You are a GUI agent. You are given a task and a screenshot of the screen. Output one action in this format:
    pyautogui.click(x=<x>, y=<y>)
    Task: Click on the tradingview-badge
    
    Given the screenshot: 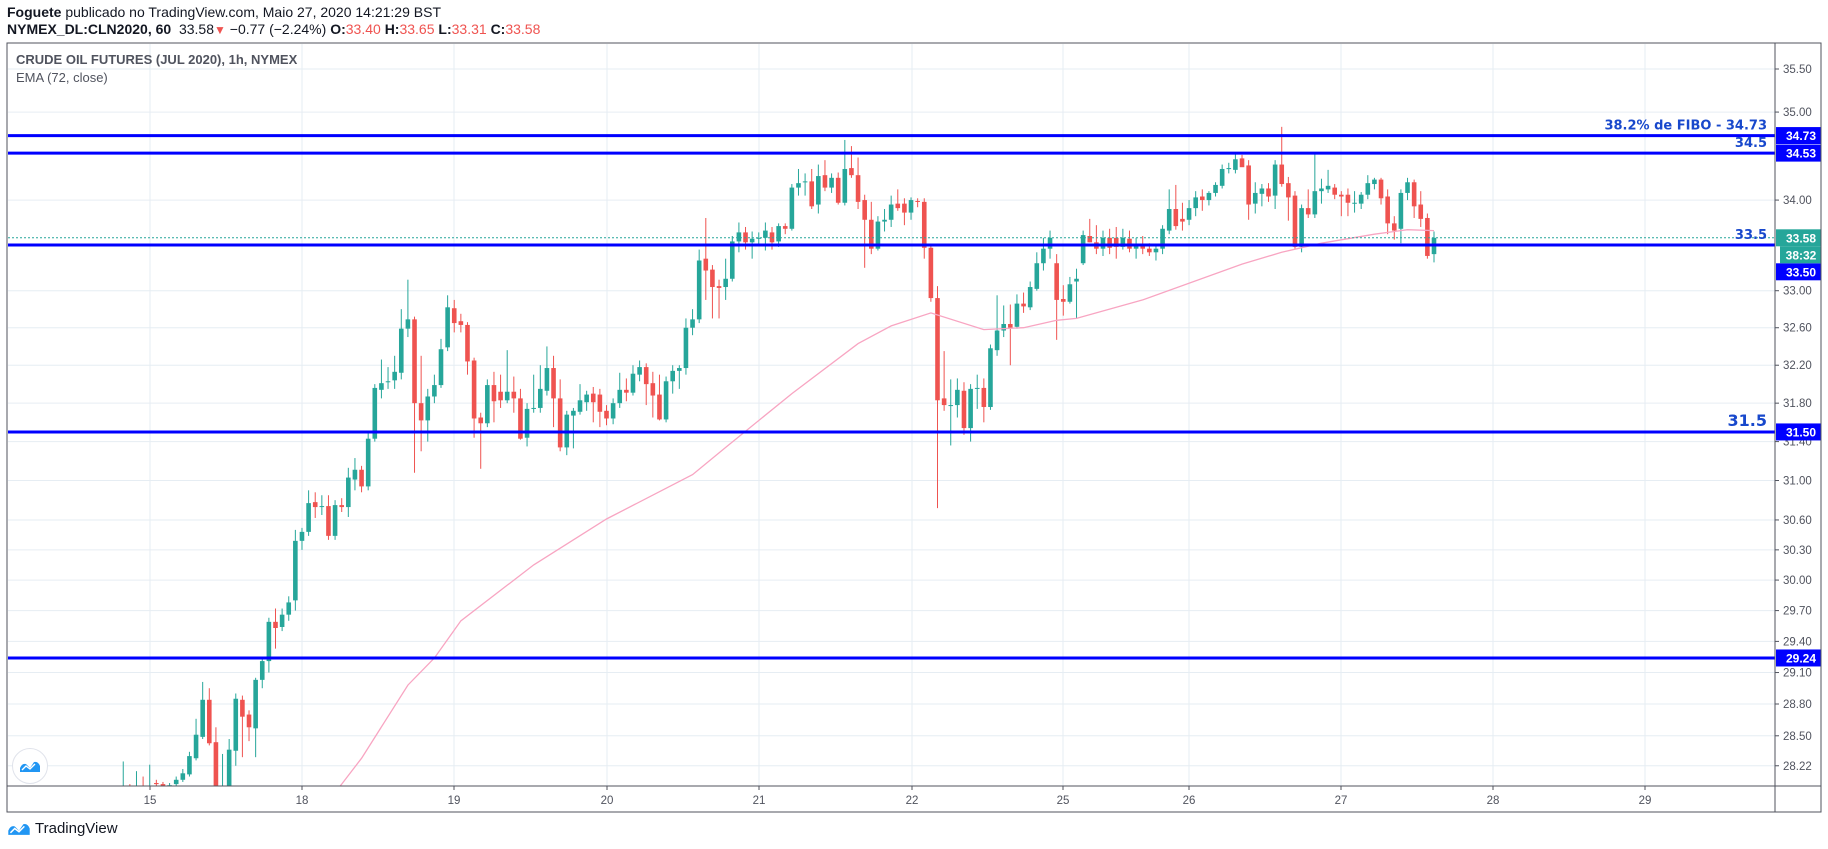 What is the action you would take?
    pyautogui.click(x=30, y=766)
    